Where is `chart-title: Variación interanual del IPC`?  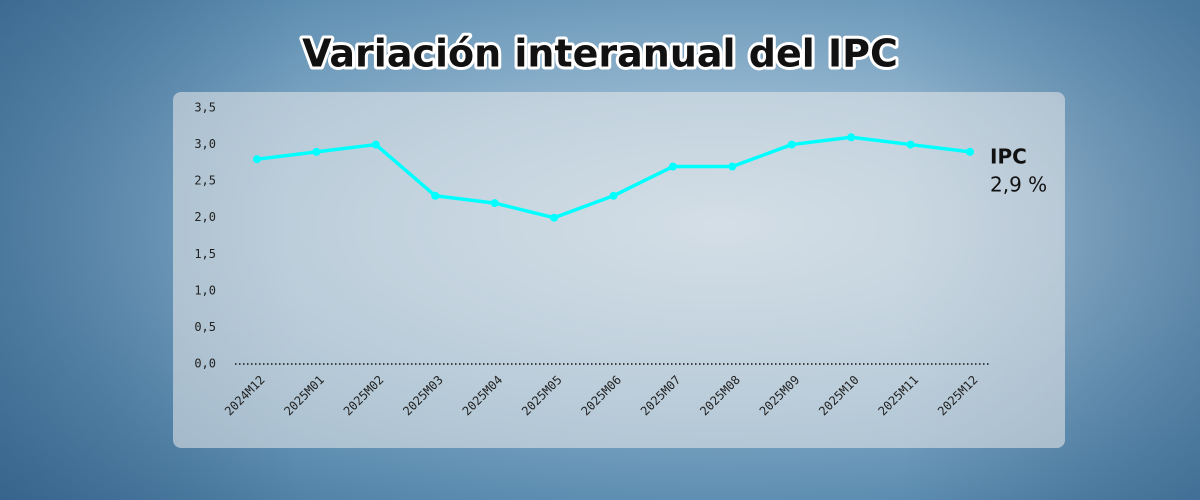
chart-title: Variación interanual del IPC is located at coordinates (600, 54).